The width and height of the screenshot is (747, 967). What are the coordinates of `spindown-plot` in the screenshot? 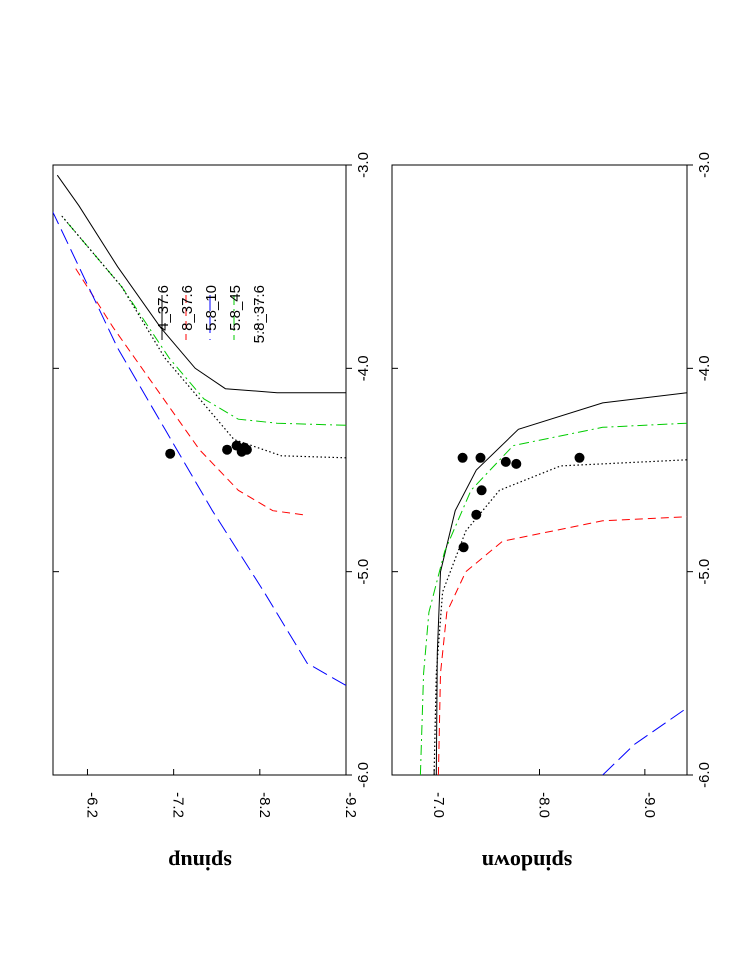 It's located at (553, 583).